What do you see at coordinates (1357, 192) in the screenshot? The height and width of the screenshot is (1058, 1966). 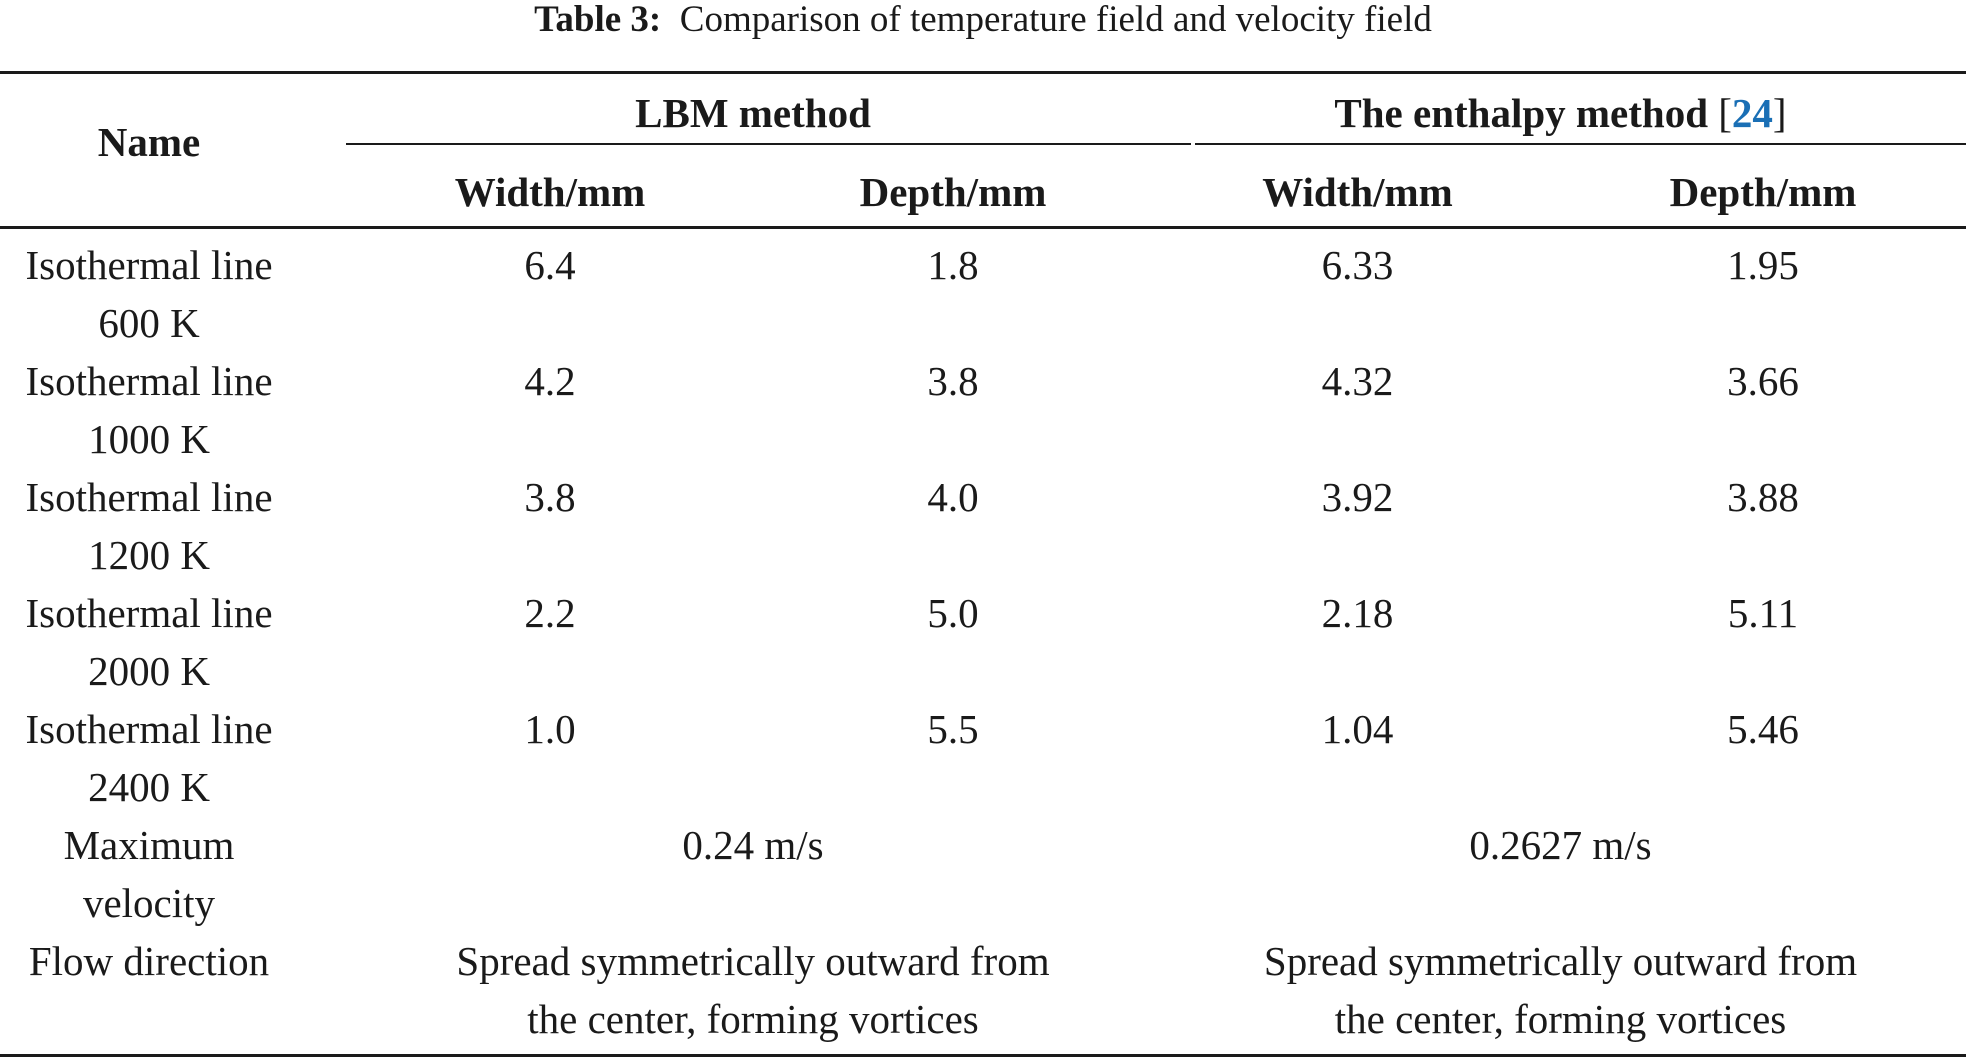 I see `subheader-enthalpy-width: Width/mm` at bounding box center [1357, 192].